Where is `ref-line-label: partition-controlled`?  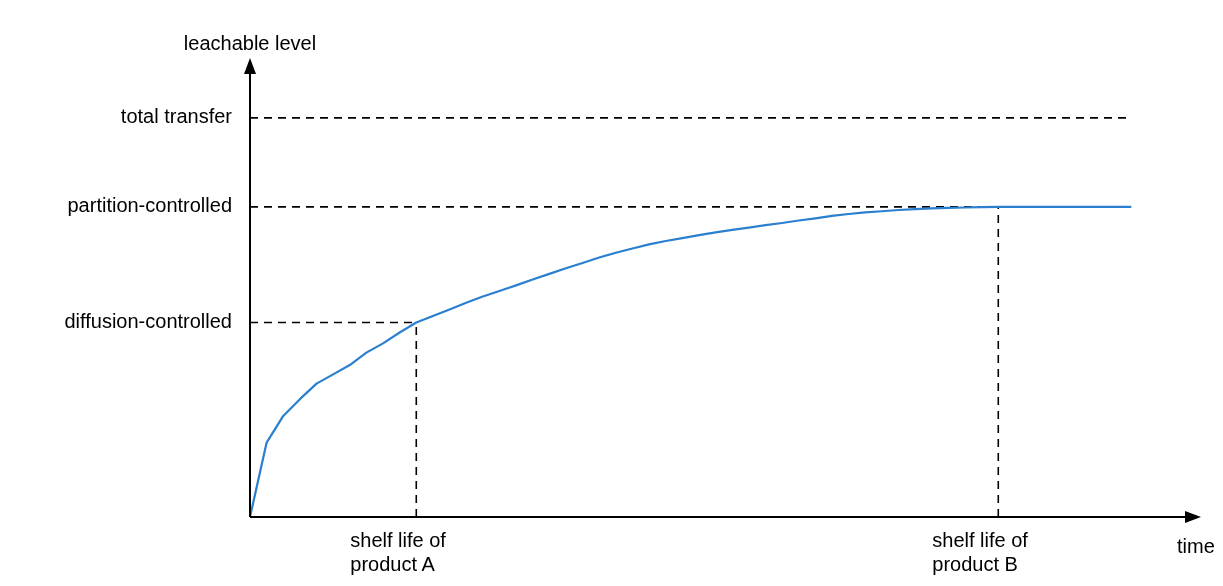
ref-line-label: partition-controlled is located at coordinates (149, 205).